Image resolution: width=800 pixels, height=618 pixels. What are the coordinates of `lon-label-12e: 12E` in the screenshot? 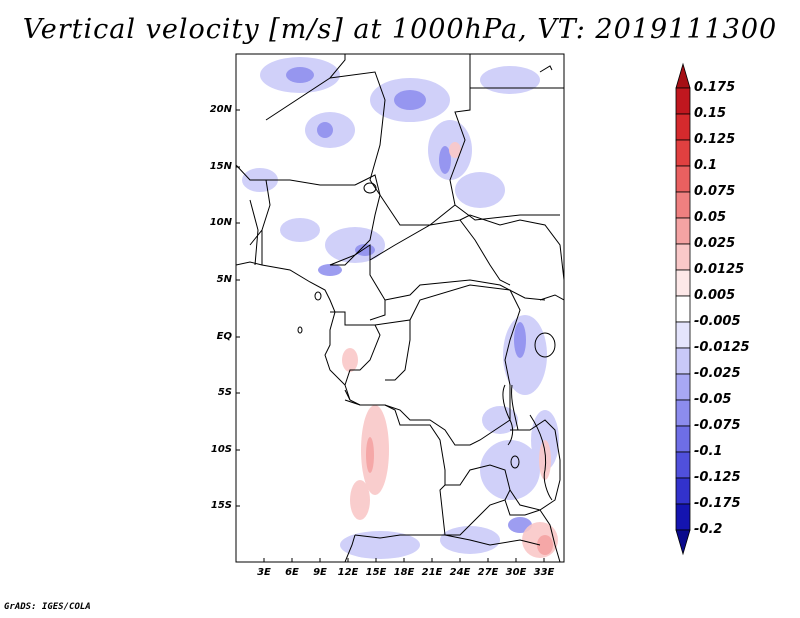 It's located at (348, 572).